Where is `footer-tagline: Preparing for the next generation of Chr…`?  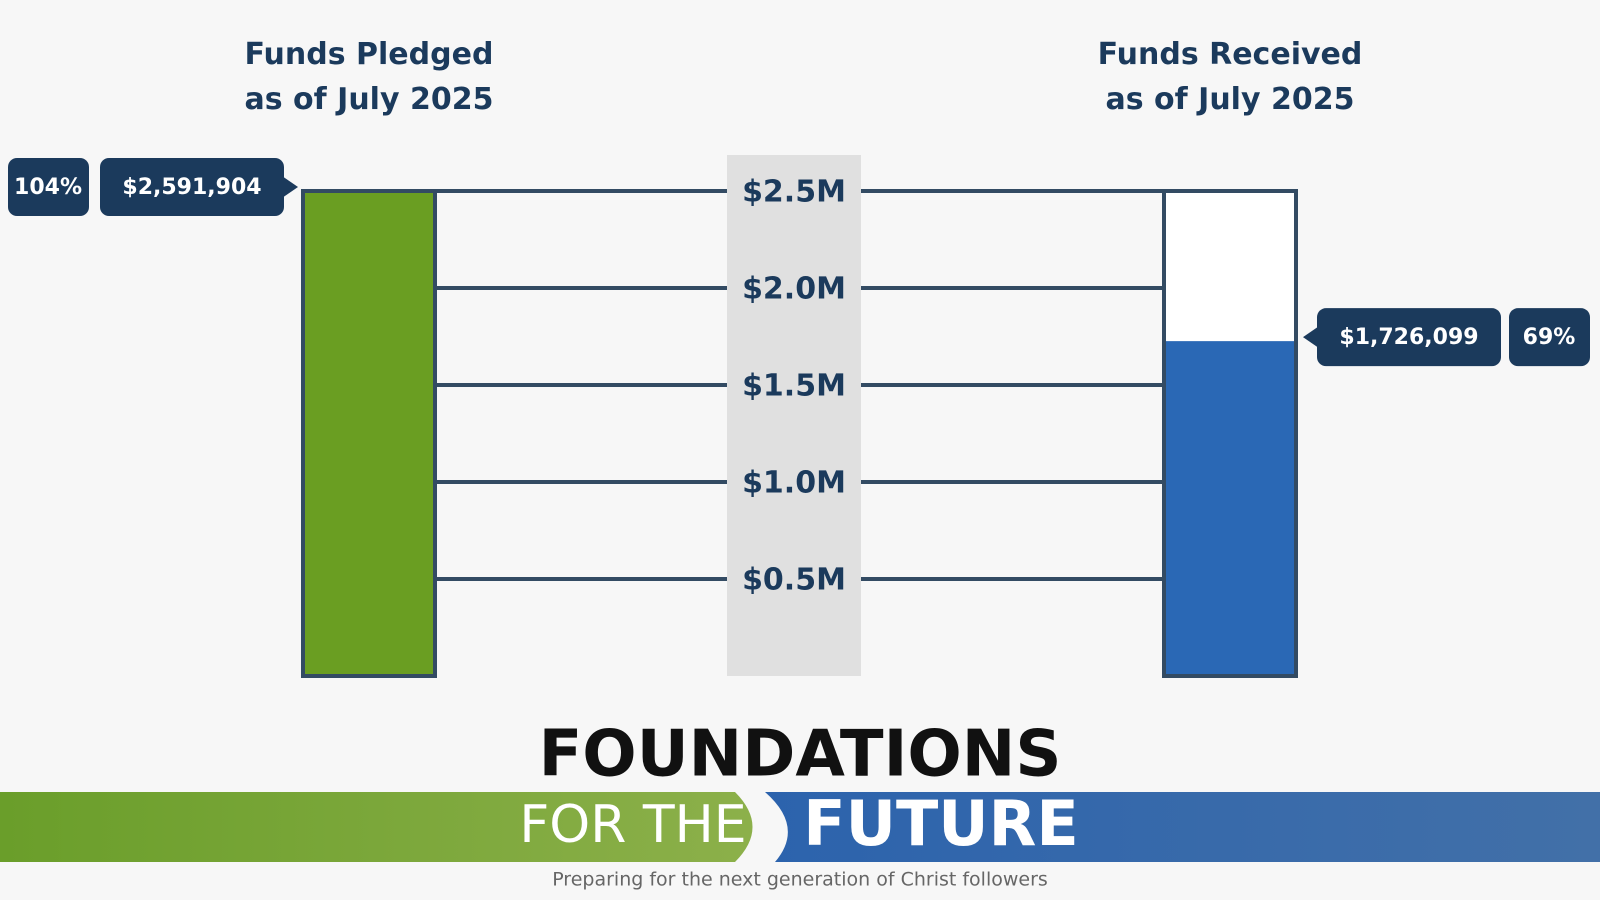
footer-tagline: Preparing for the next generation of Chr… is located at coordinates (800, 880).